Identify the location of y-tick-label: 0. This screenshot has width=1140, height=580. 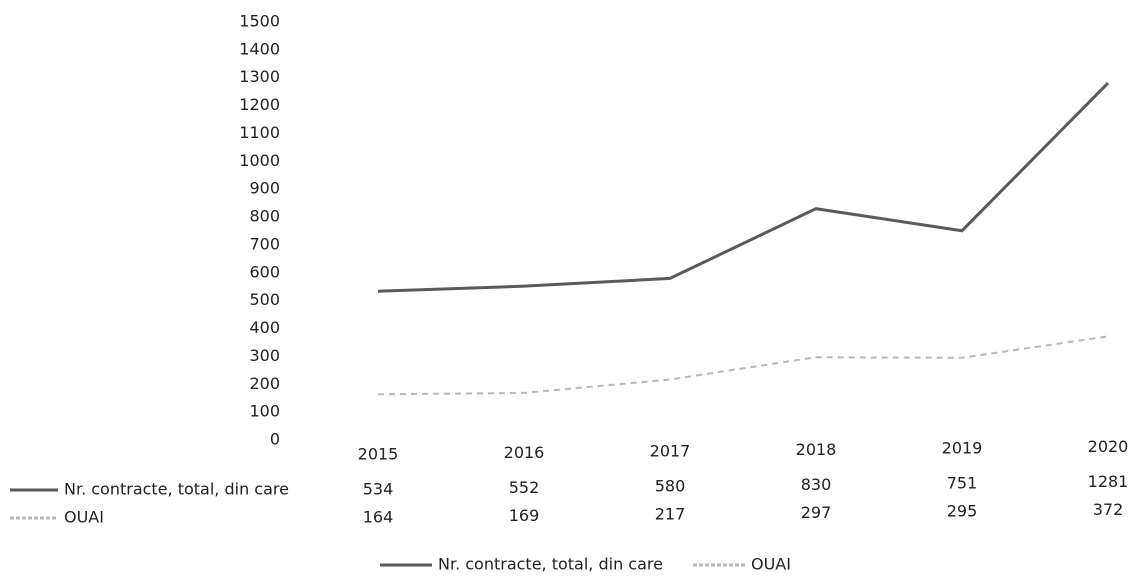
(275, 439).